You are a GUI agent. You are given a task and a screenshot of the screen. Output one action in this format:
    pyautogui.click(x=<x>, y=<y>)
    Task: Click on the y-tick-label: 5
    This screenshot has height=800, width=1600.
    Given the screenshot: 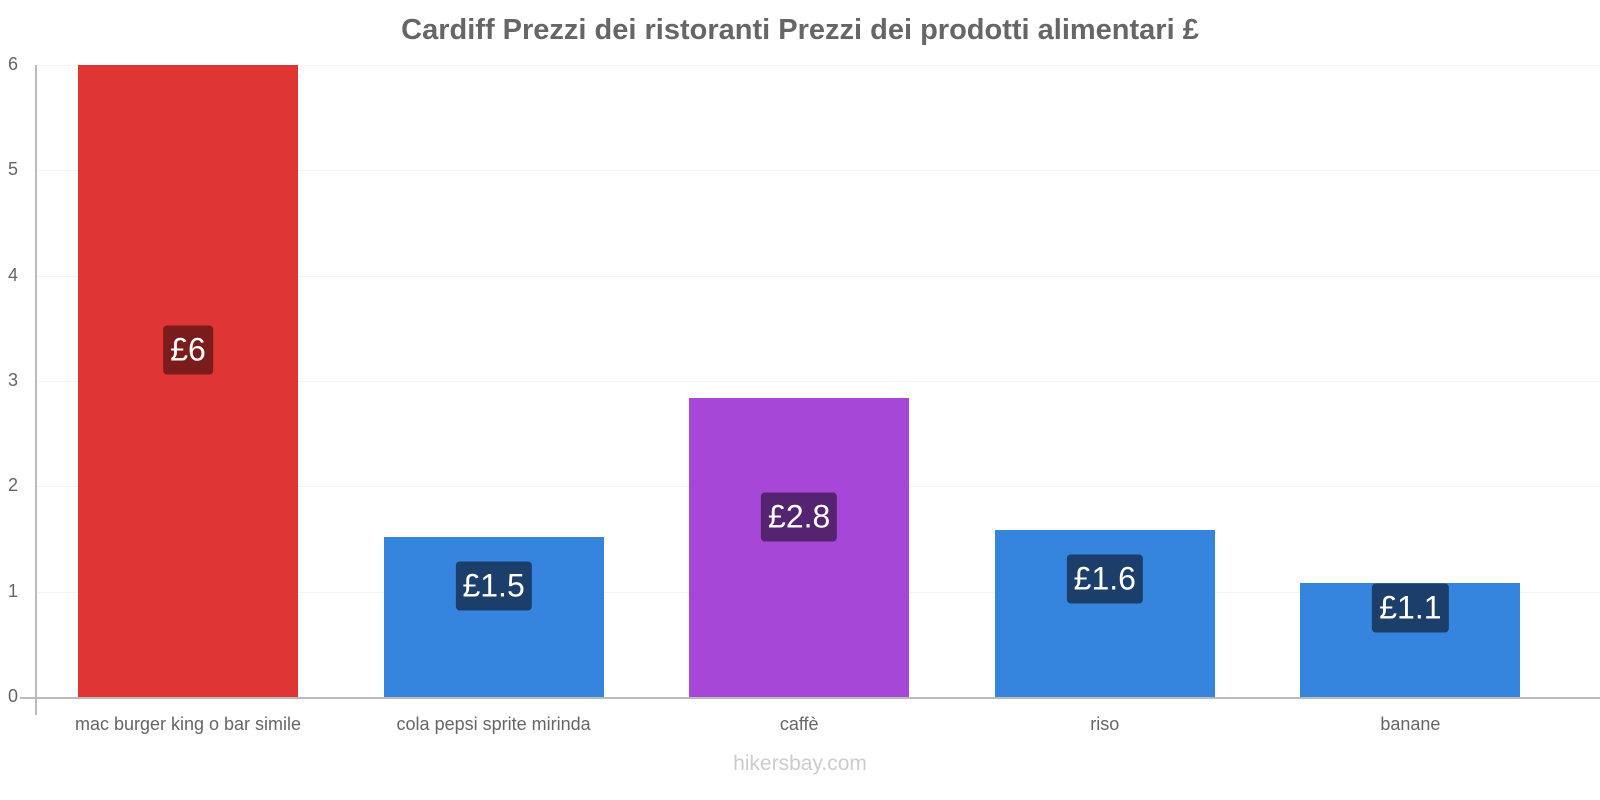 What is the action you would take?
    pyautogui.click(x=13, y=169)
    